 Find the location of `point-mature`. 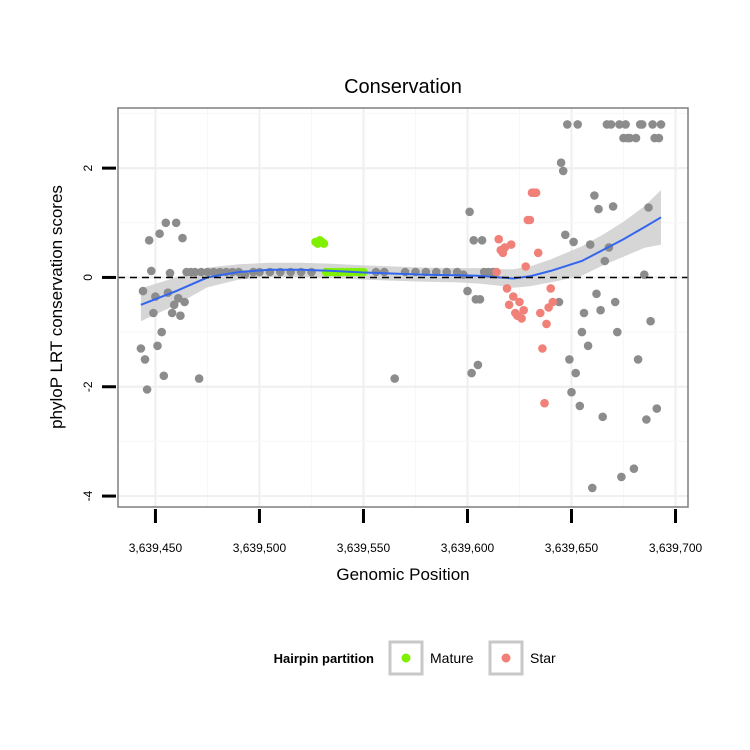

point-mature is located at coordinates (324, 243).